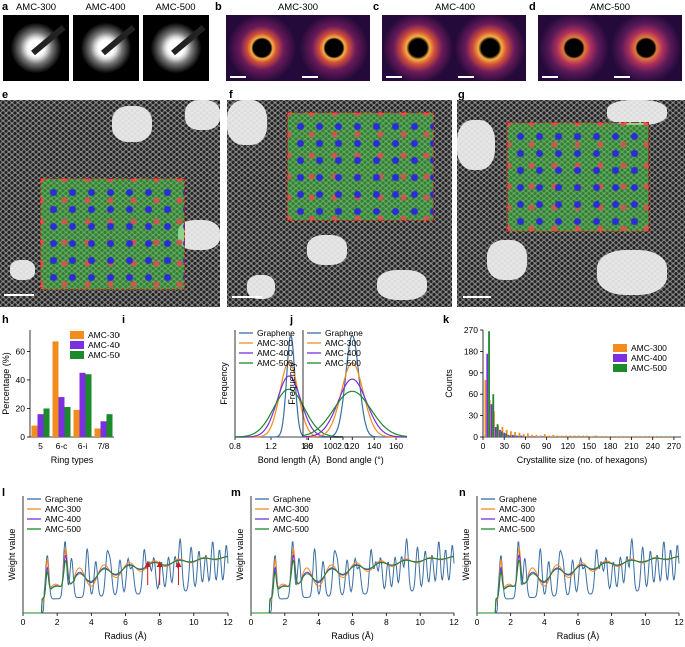 The height and width of the screenshot is (647, 685). I want to click on panel-a-title-2: AMC-400, so click(105, 7).